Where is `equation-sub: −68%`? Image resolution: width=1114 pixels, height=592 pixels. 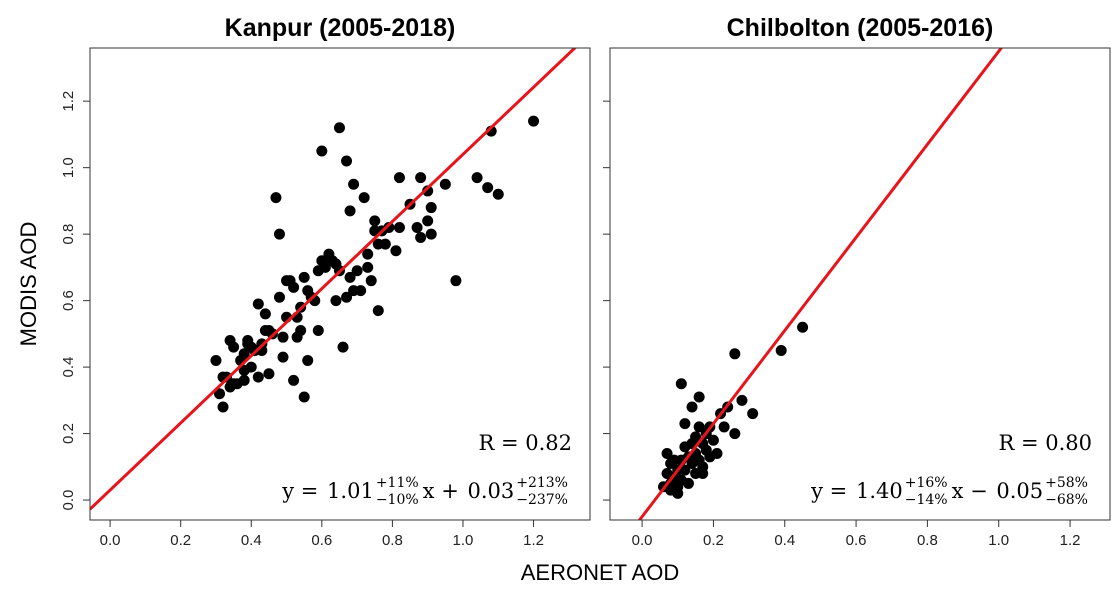
equation-sub: −68% is located at coordinates (1066, 500).